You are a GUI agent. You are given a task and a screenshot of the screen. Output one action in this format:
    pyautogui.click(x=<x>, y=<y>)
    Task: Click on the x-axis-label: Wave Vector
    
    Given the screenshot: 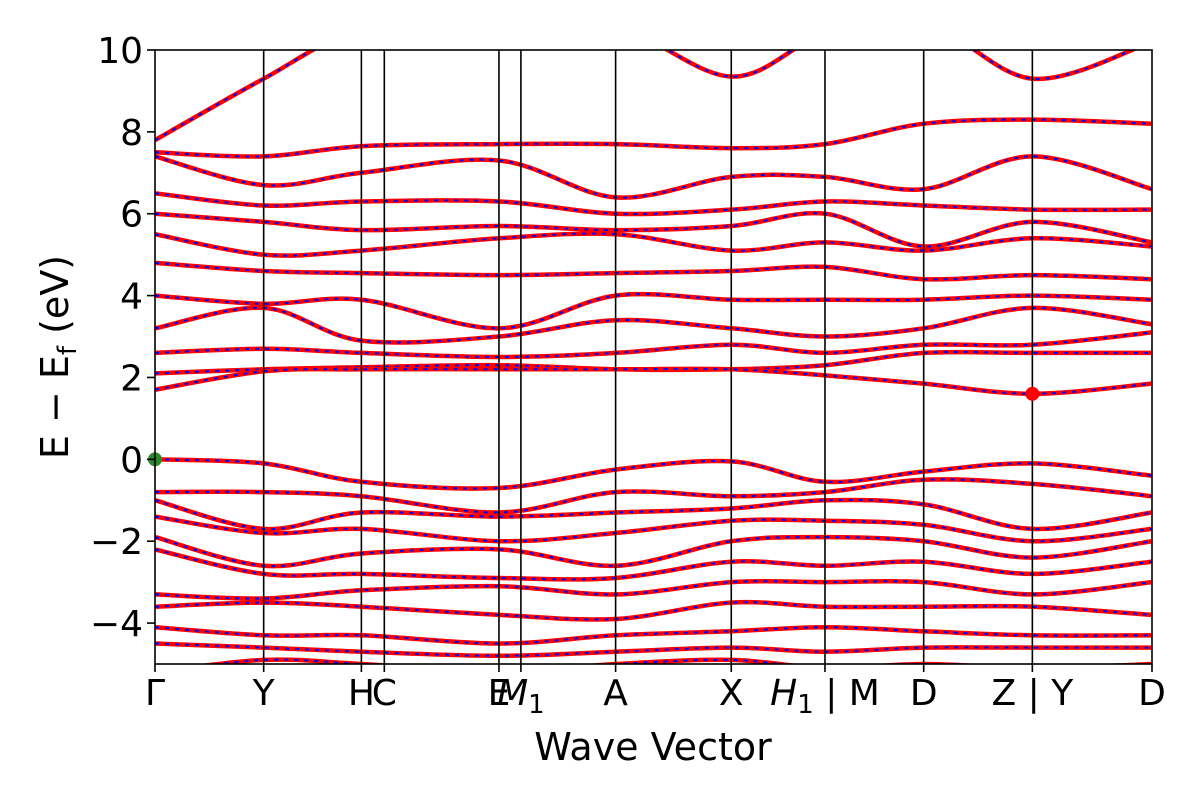 What is the action you would take?
    pyautogui.click(x=653, y=747)
    